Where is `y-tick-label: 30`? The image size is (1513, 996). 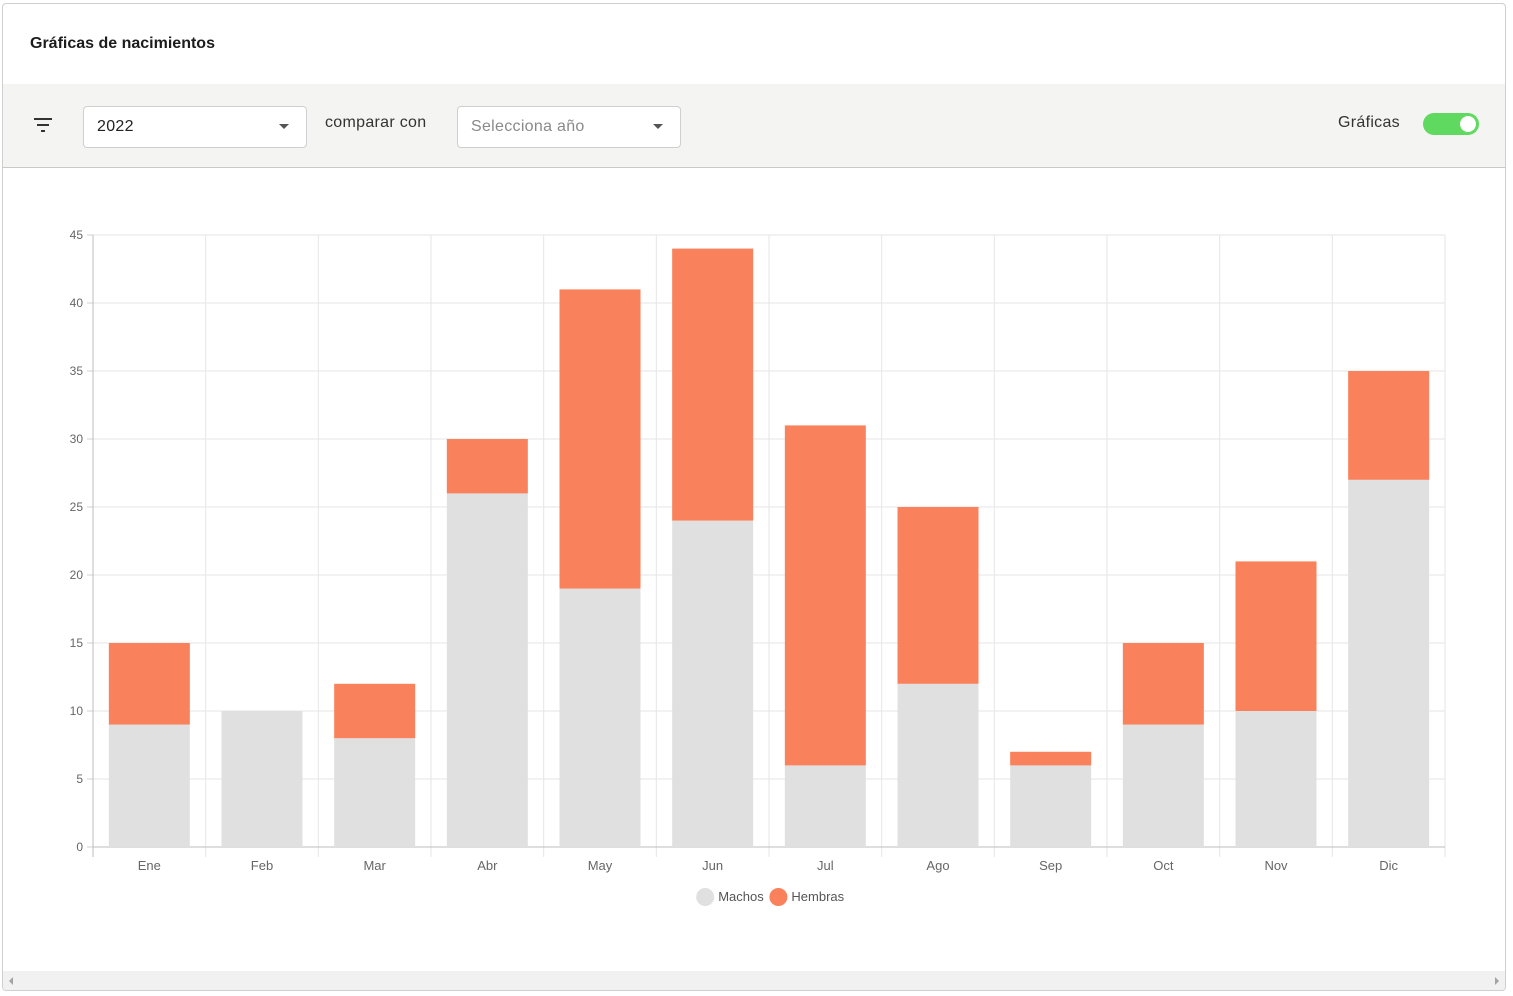 y-tick-label: 30 is located at coordinates (77, 439).